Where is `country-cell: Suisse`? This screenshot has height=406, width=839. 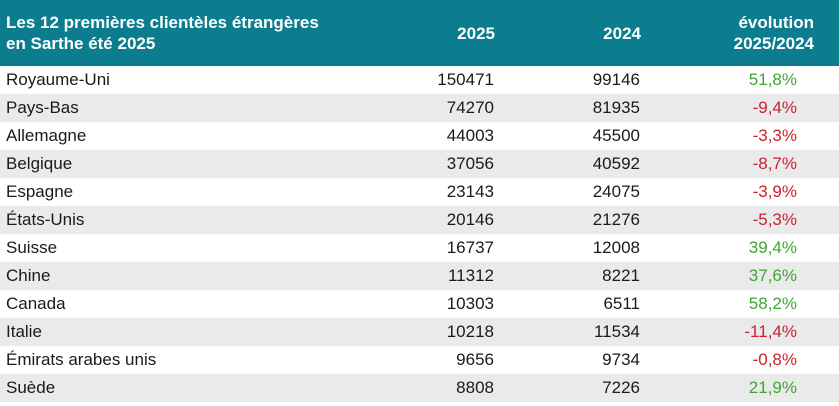 country-cell: Suisse is located at coordinates (32, 247).